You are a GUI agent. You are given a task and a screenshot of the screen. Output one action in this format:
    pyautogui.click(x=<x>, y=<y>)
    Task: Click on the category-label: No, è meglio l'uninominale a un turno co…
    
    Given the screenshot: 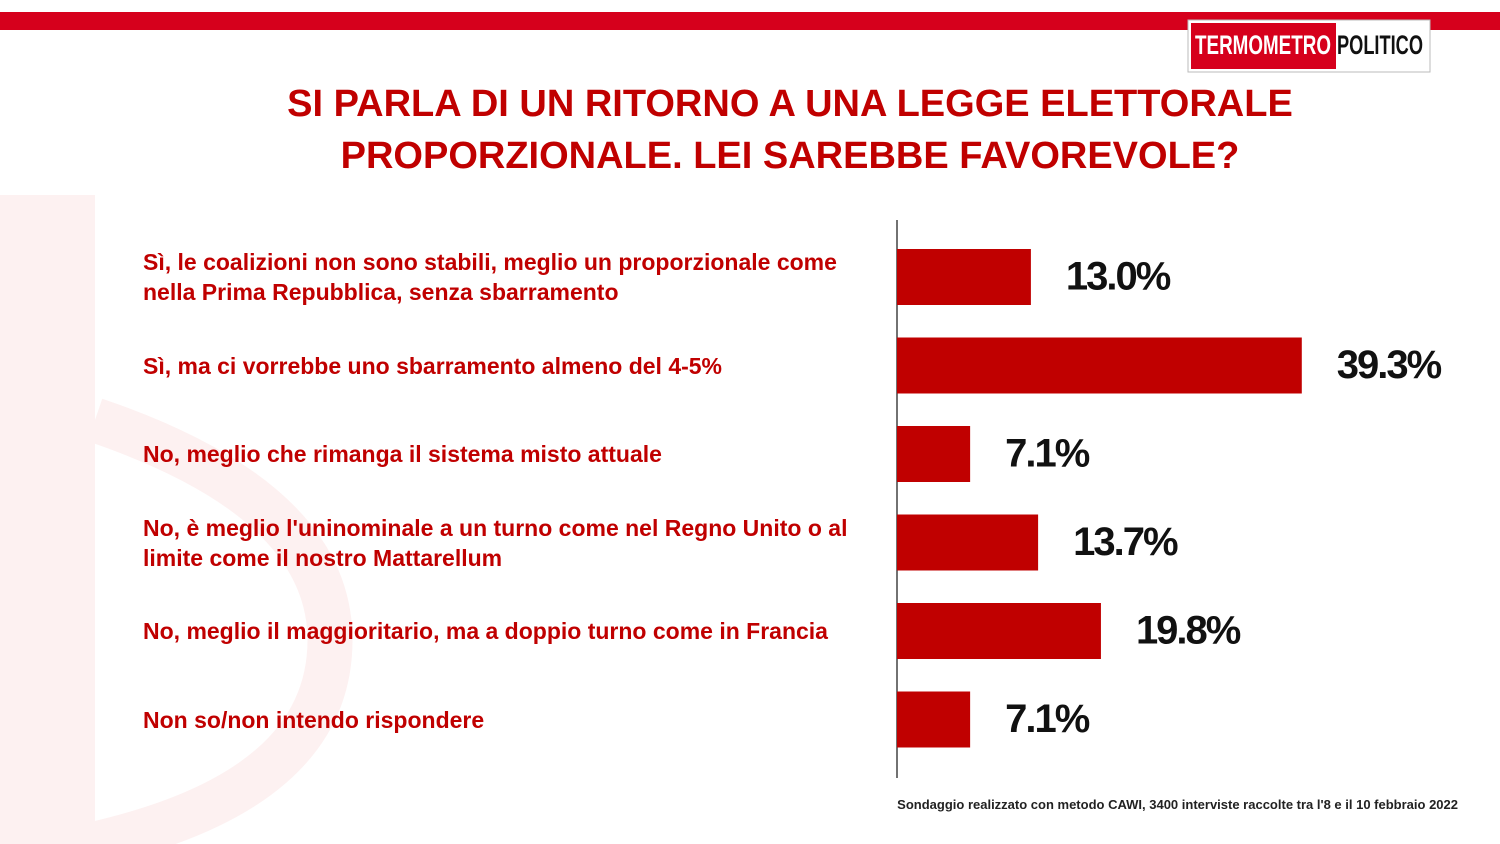 What is the action you would take?
    pyautogui.click(x=495, y=542)
    